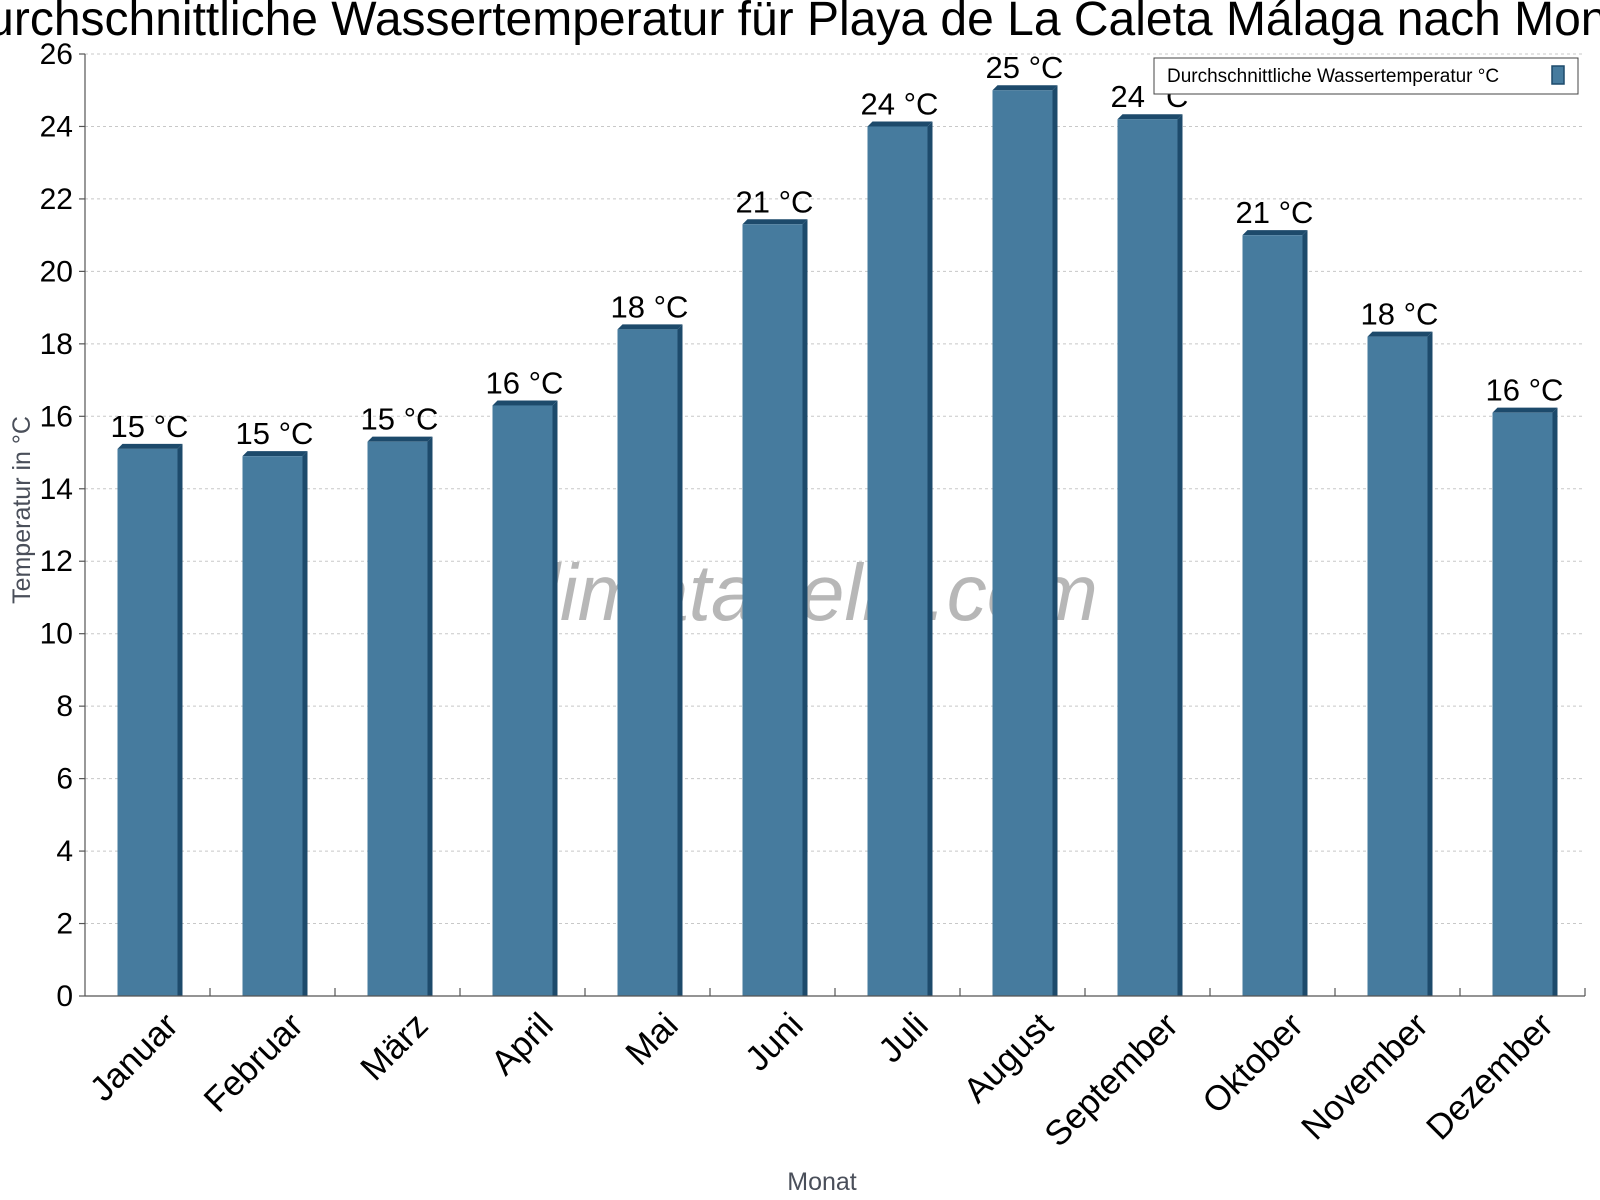  Describe the element at coordinates (64, 706) in the screenshot. I see `y-tick-label: 8` at that location.